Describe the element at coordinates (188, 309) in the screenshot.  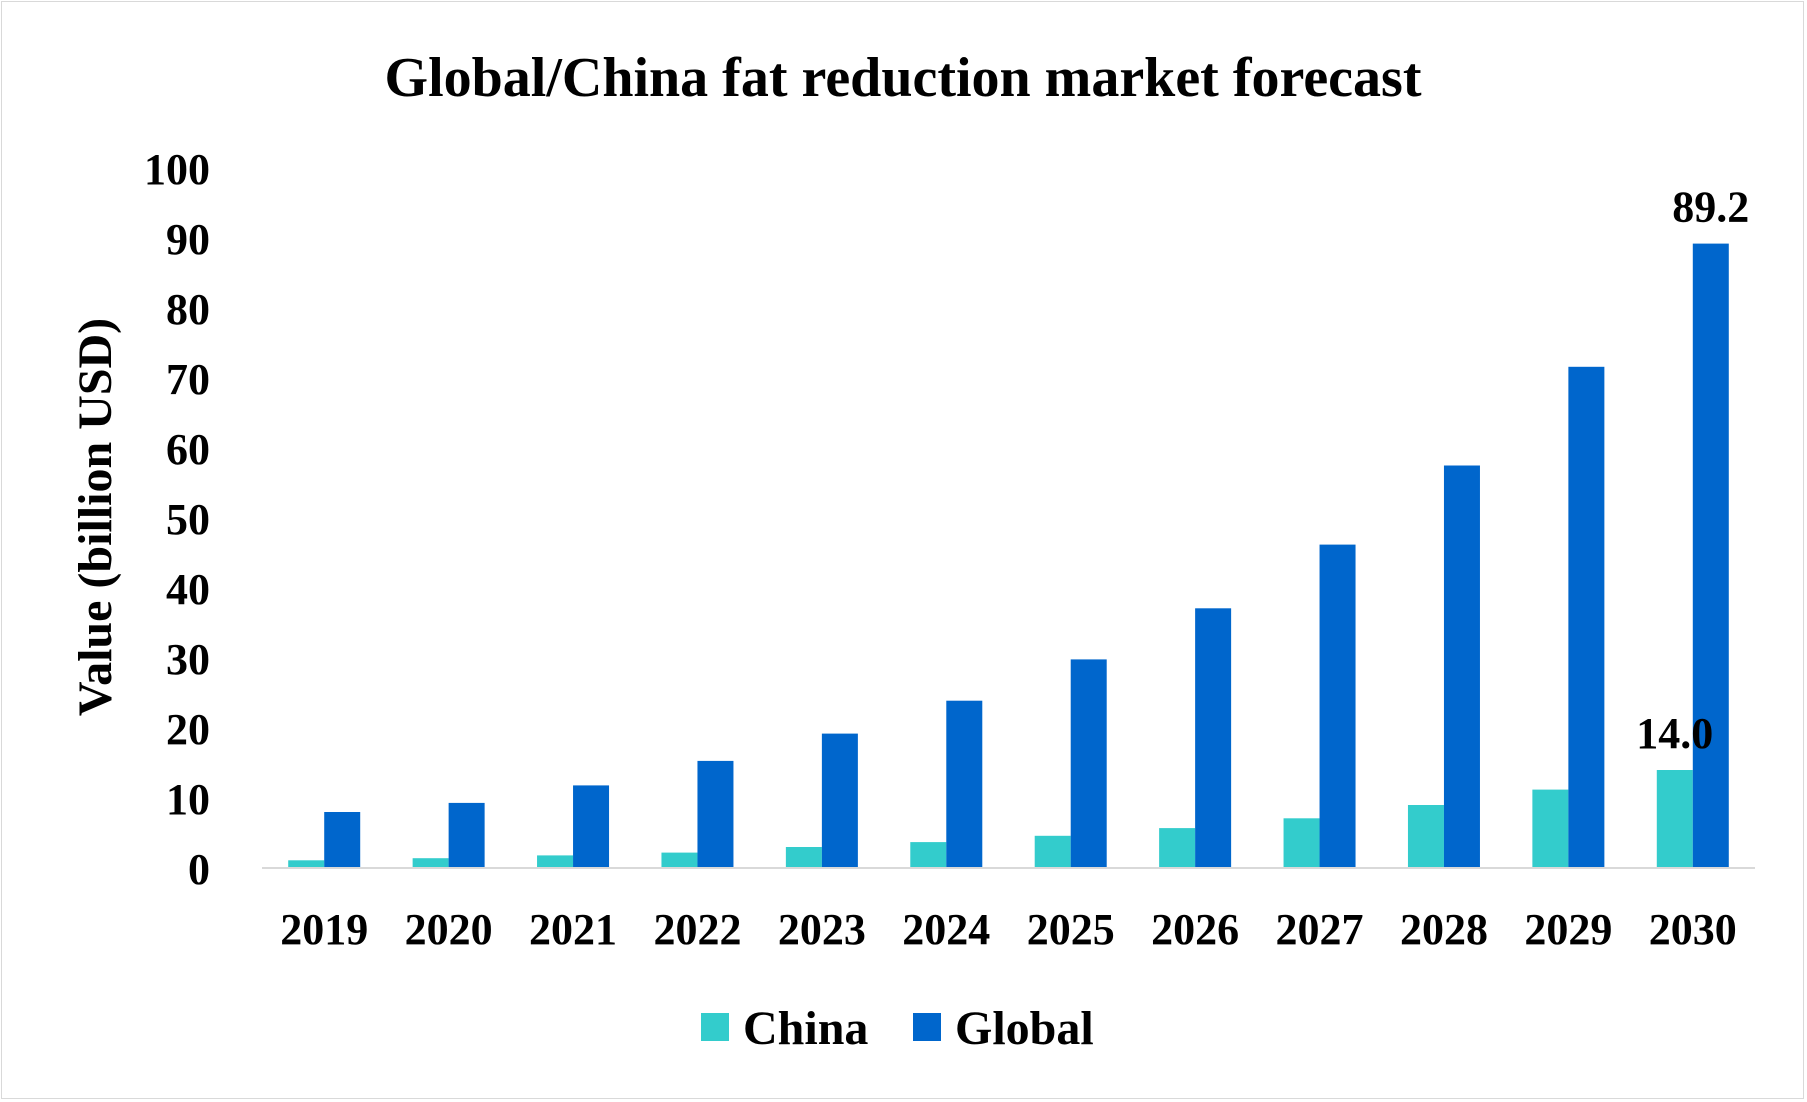
I see `y-tick-label: 80` at that location.